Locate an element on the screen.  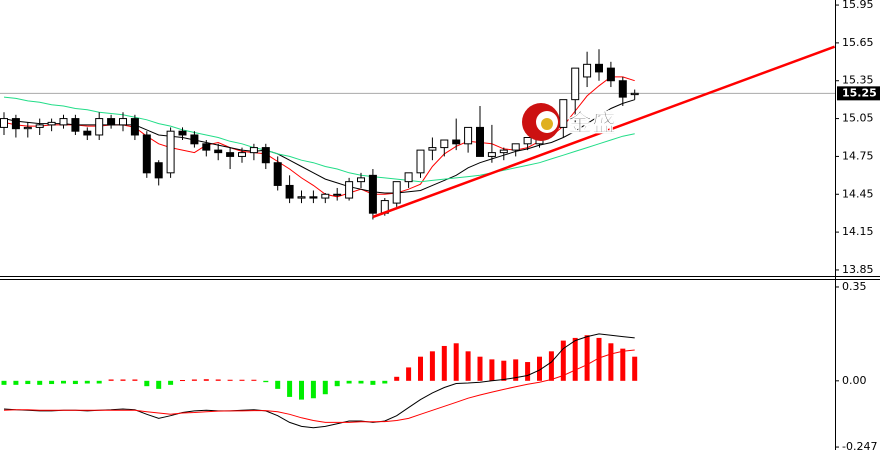
last-price-label: 15.25 is located at coordinates (859, 92).